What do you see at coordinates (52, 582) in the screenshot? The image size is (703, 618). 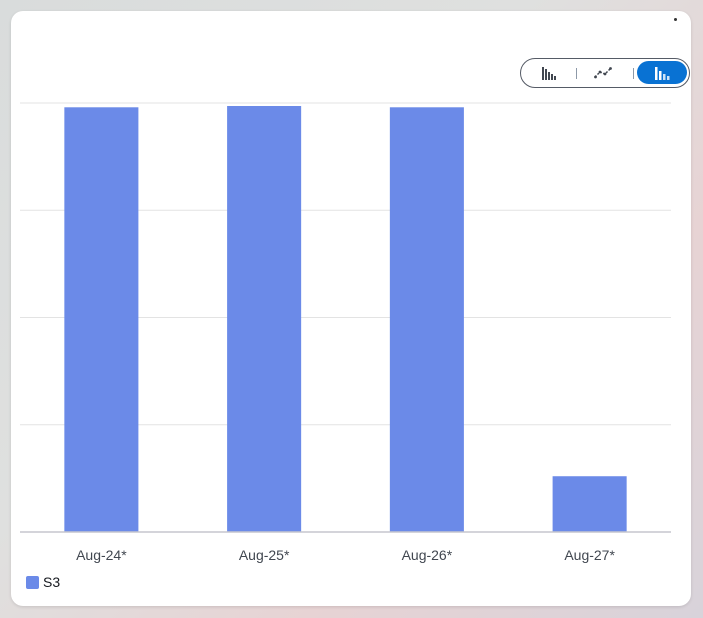 I see `legend-label: S3` at bounding box center [52, 582].